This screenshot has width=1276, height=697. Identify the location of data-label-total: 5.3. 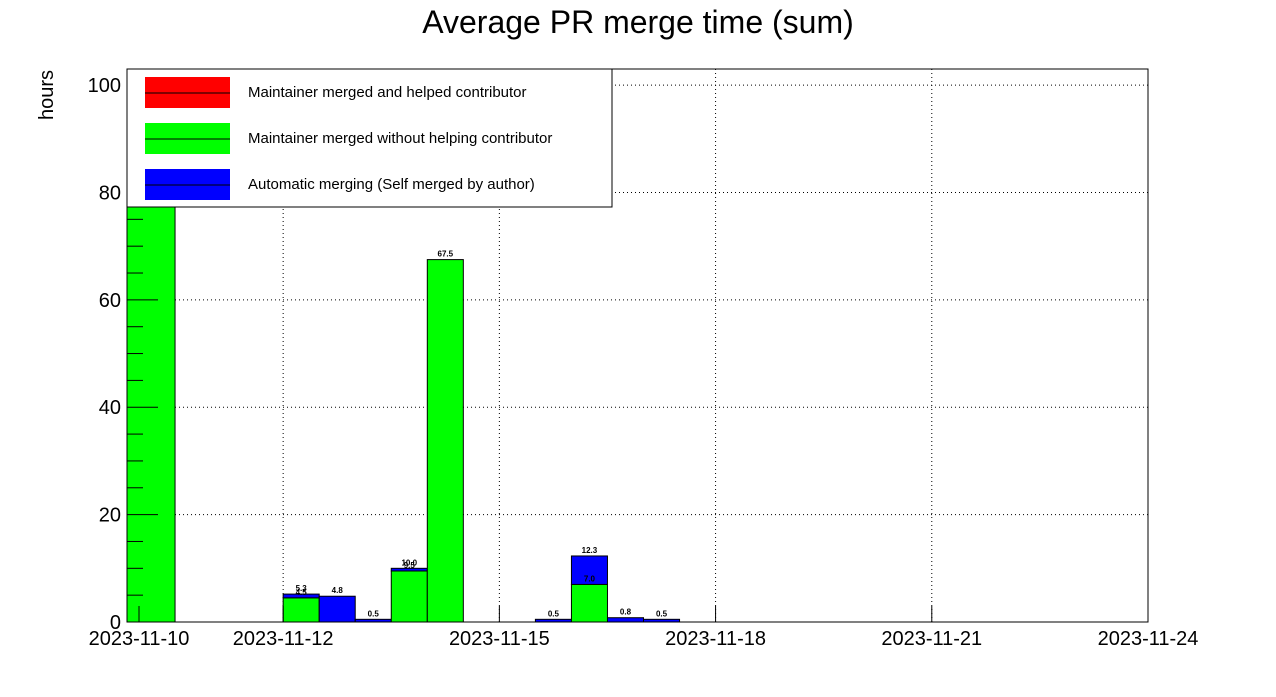
(302, 588).